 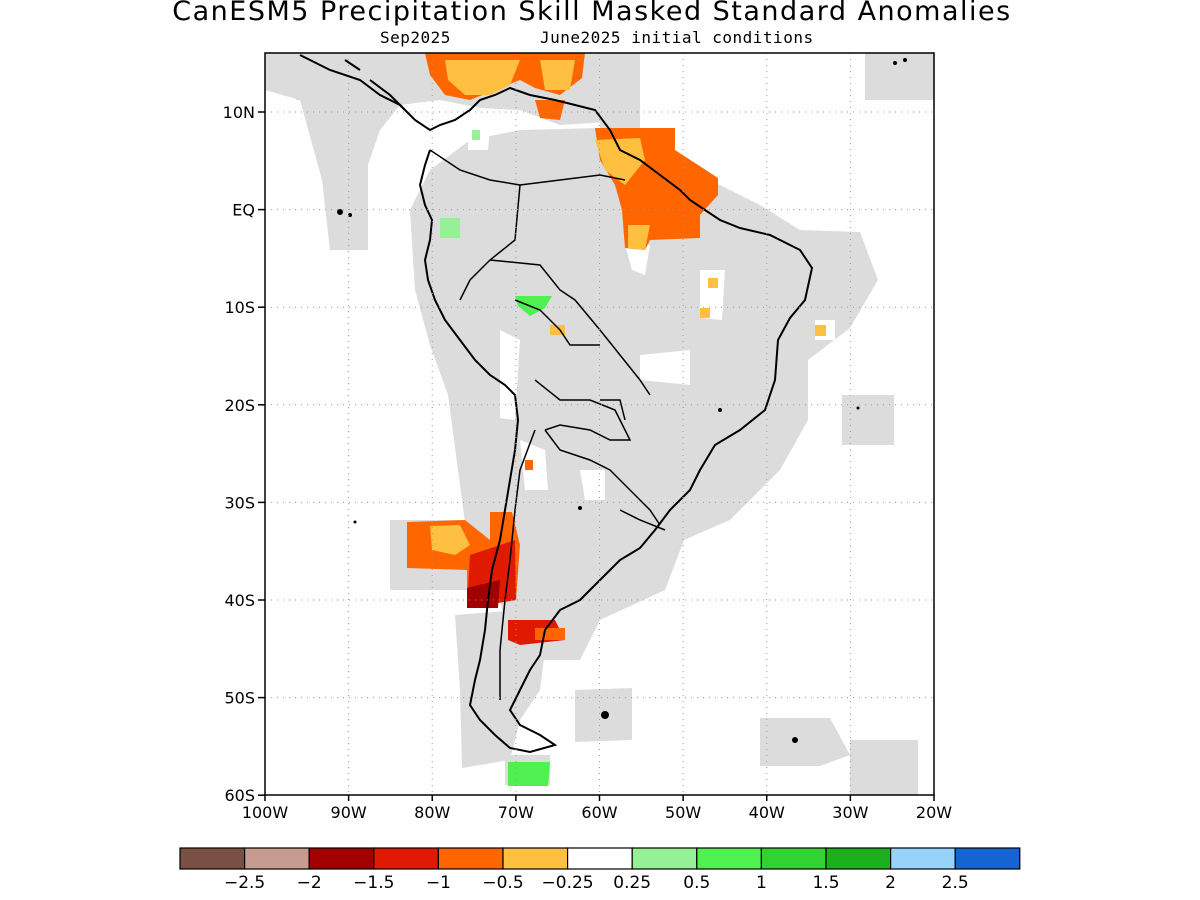 I want to click on colorbar-label: 0.25, so click(x=632, y=883).